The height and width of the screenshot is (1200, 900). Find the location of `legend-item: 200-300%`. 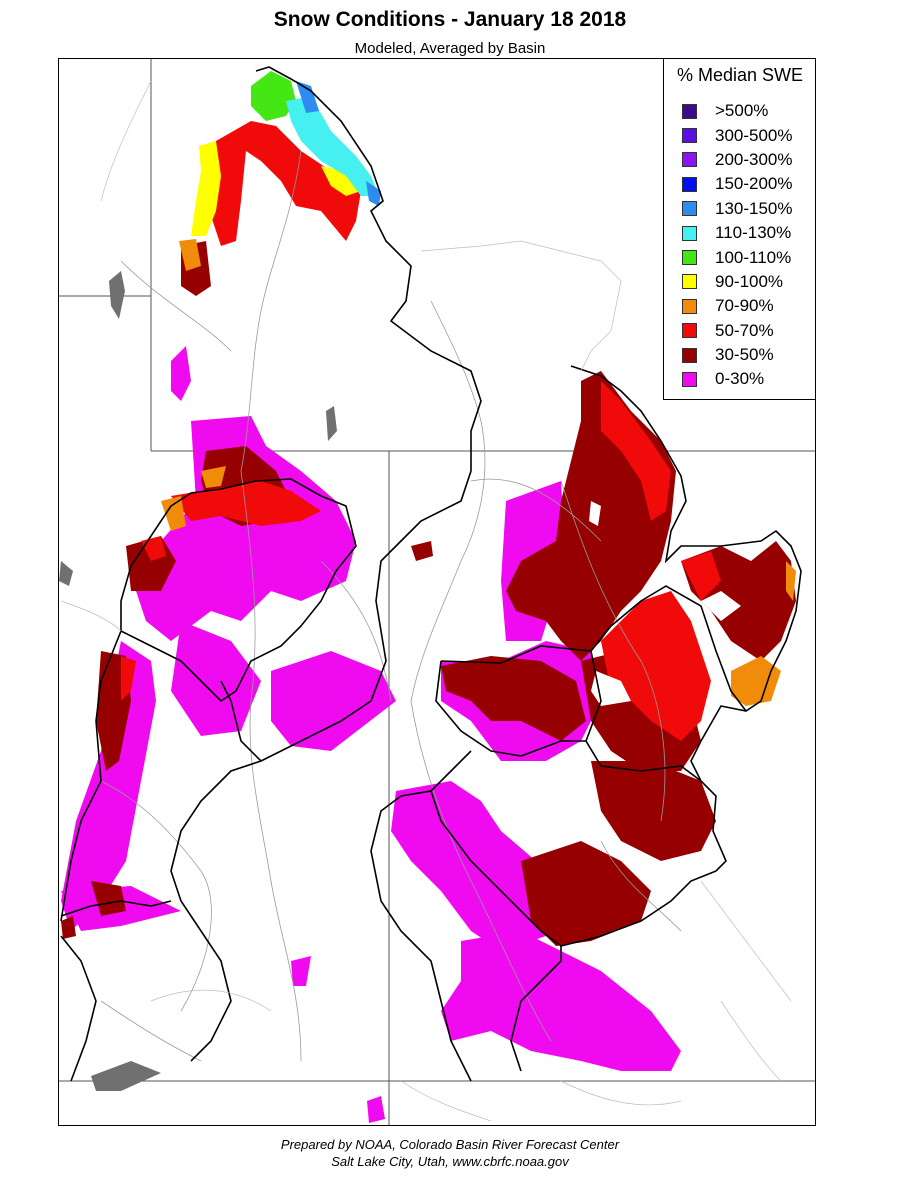

legend-item: 200-300% is located at coordinates (737, 160).